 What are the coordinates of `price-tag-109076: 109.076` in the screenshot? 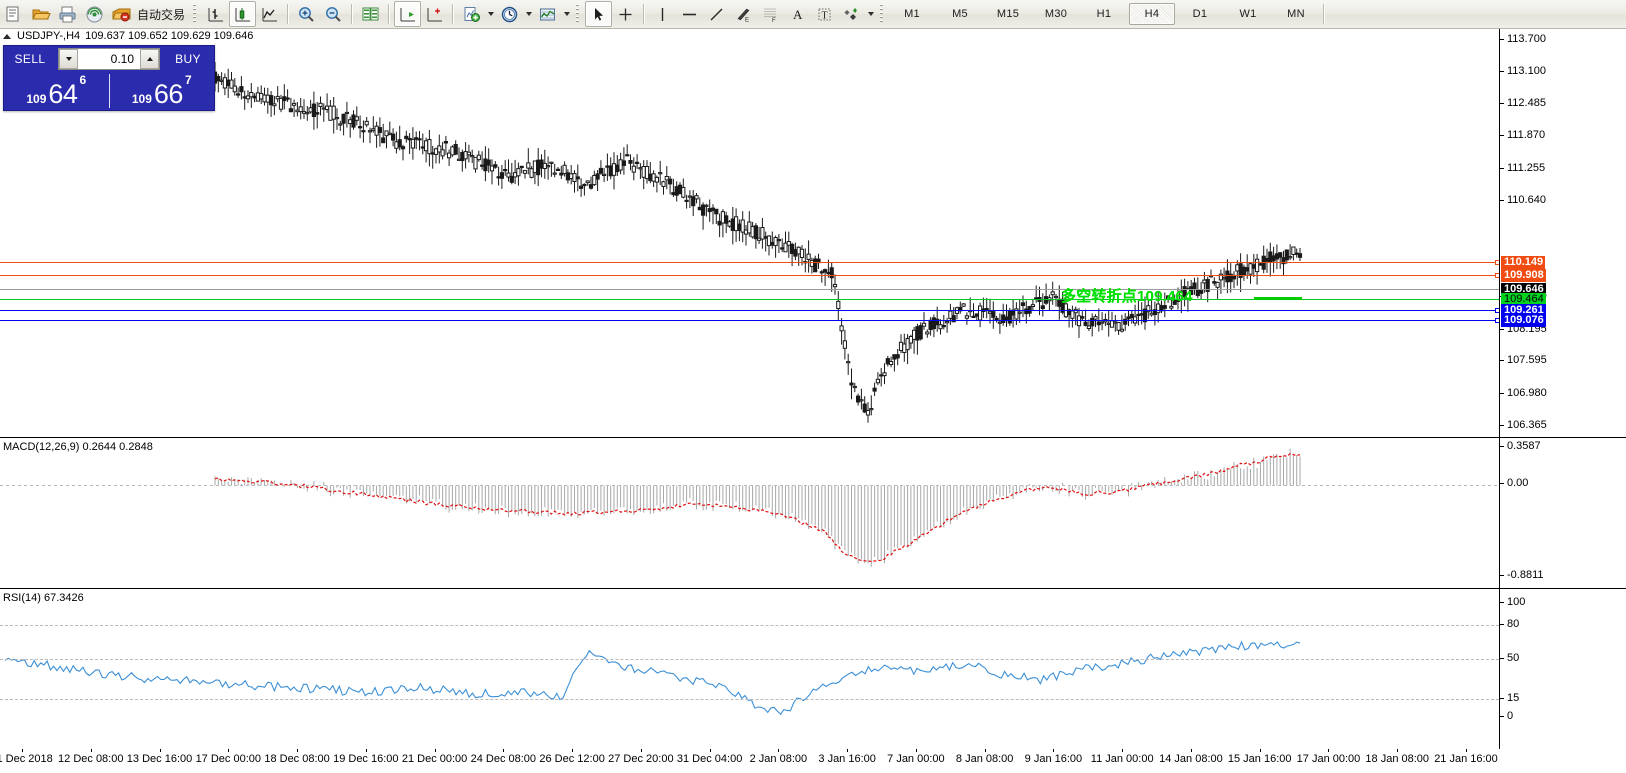 It's located at (1523, 320).